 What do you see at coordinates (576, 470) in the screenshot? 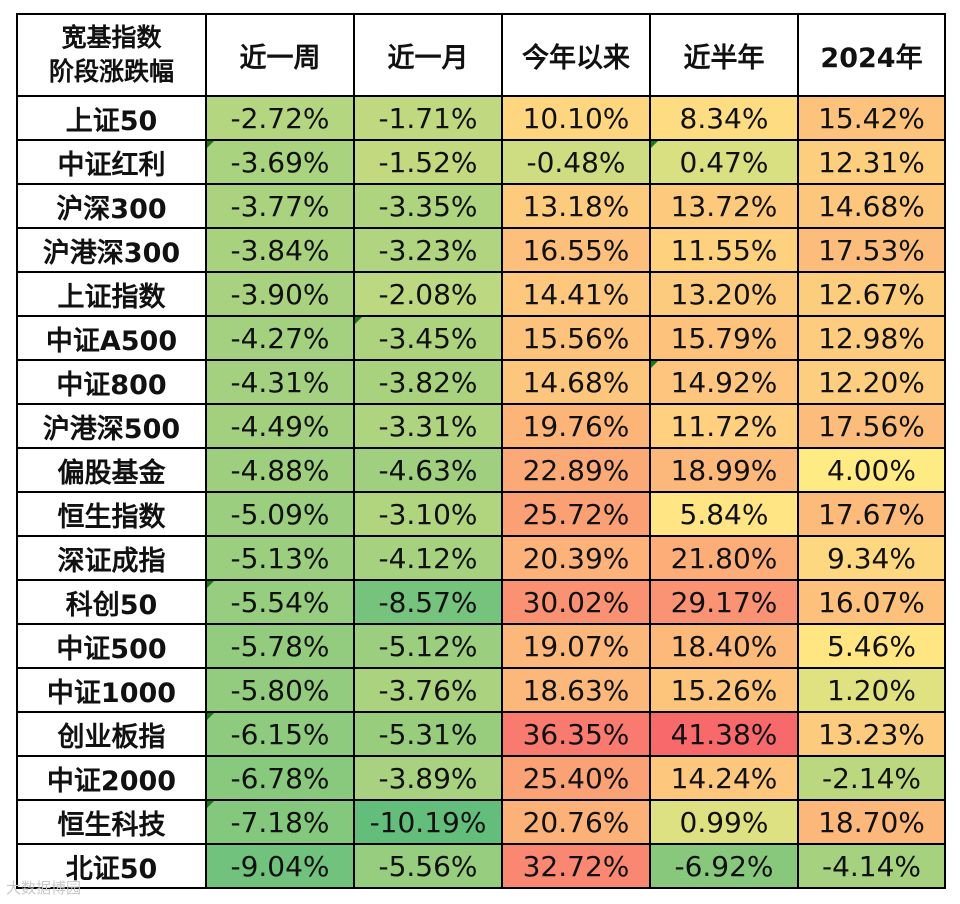
I see `cell-value: 22.89%` at bounding box center [576, 470].